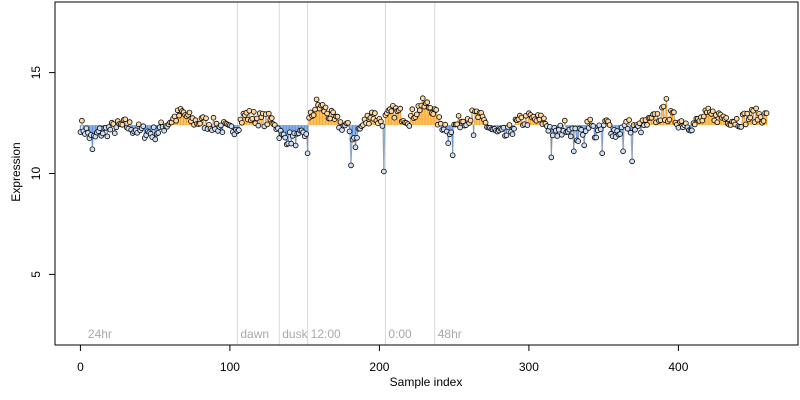 This screenshot has height=400, width=800. Describe the element at coordinates (36, 174) in the screenshot. I see `y-tick-label: 10` at that location.